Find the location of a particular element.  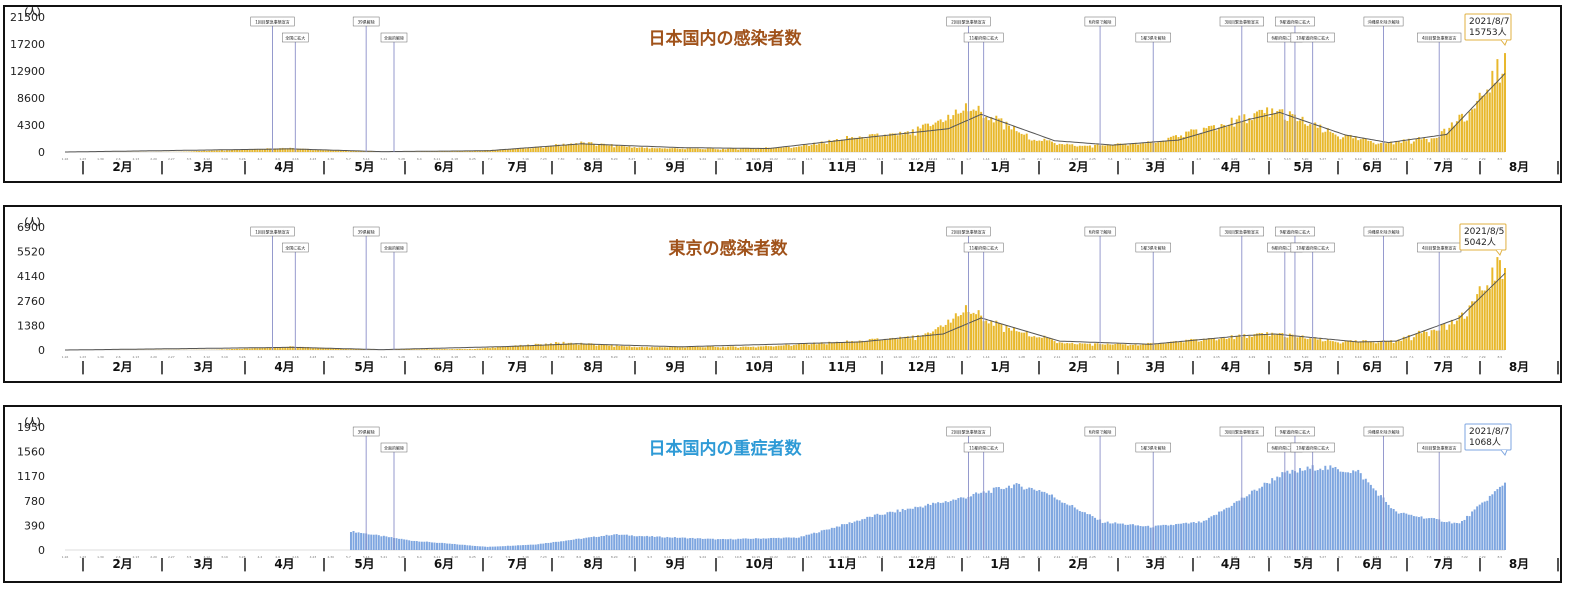

x-date-tick: 7.23 is located at coordinates (543, 557).